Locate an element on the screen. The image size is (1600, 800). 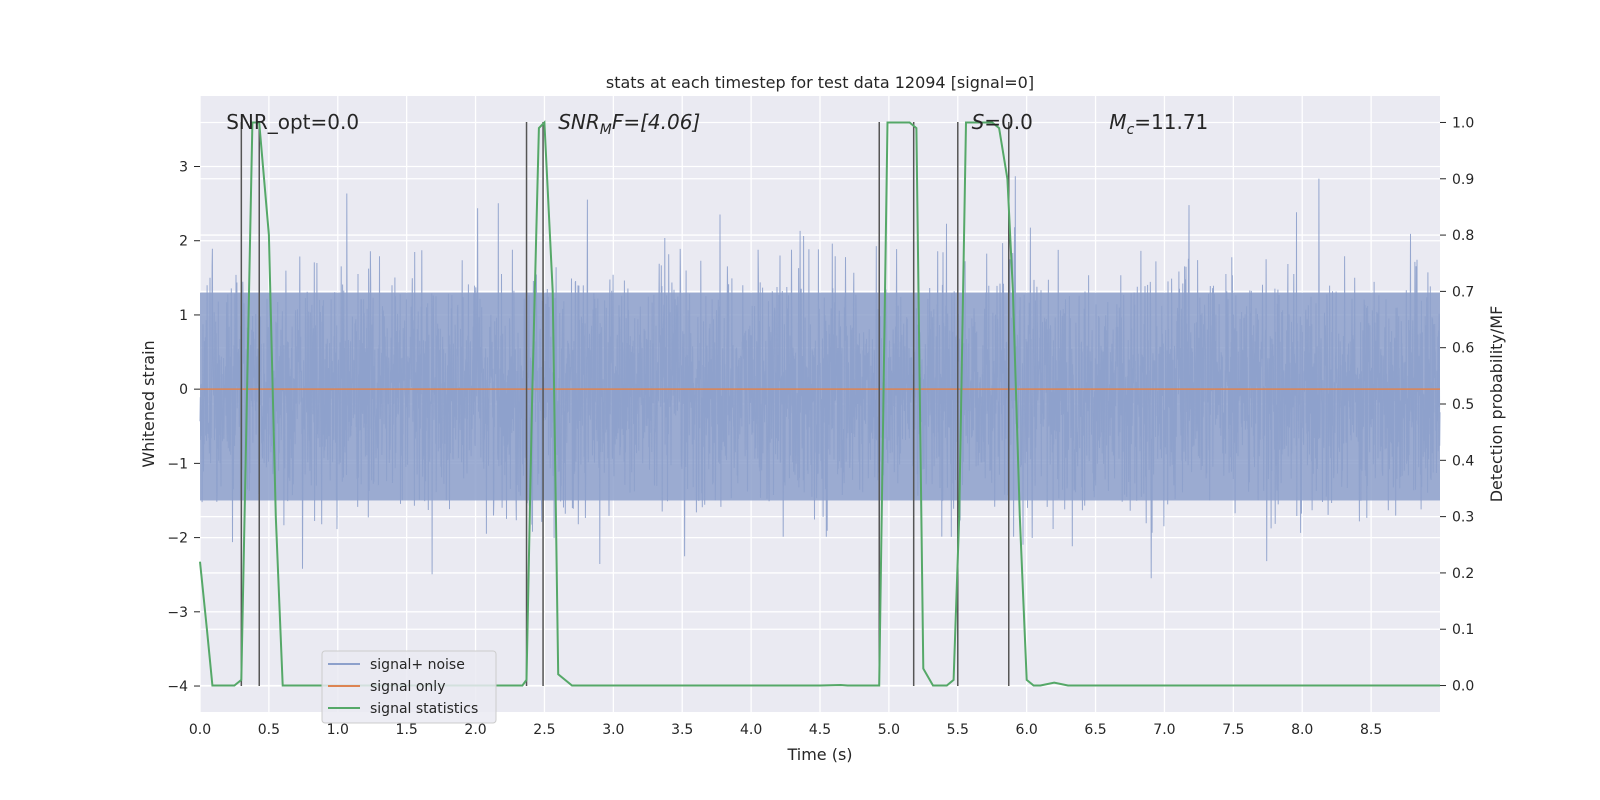
y-tick-label: 1 is located at coordinates (183, 316).